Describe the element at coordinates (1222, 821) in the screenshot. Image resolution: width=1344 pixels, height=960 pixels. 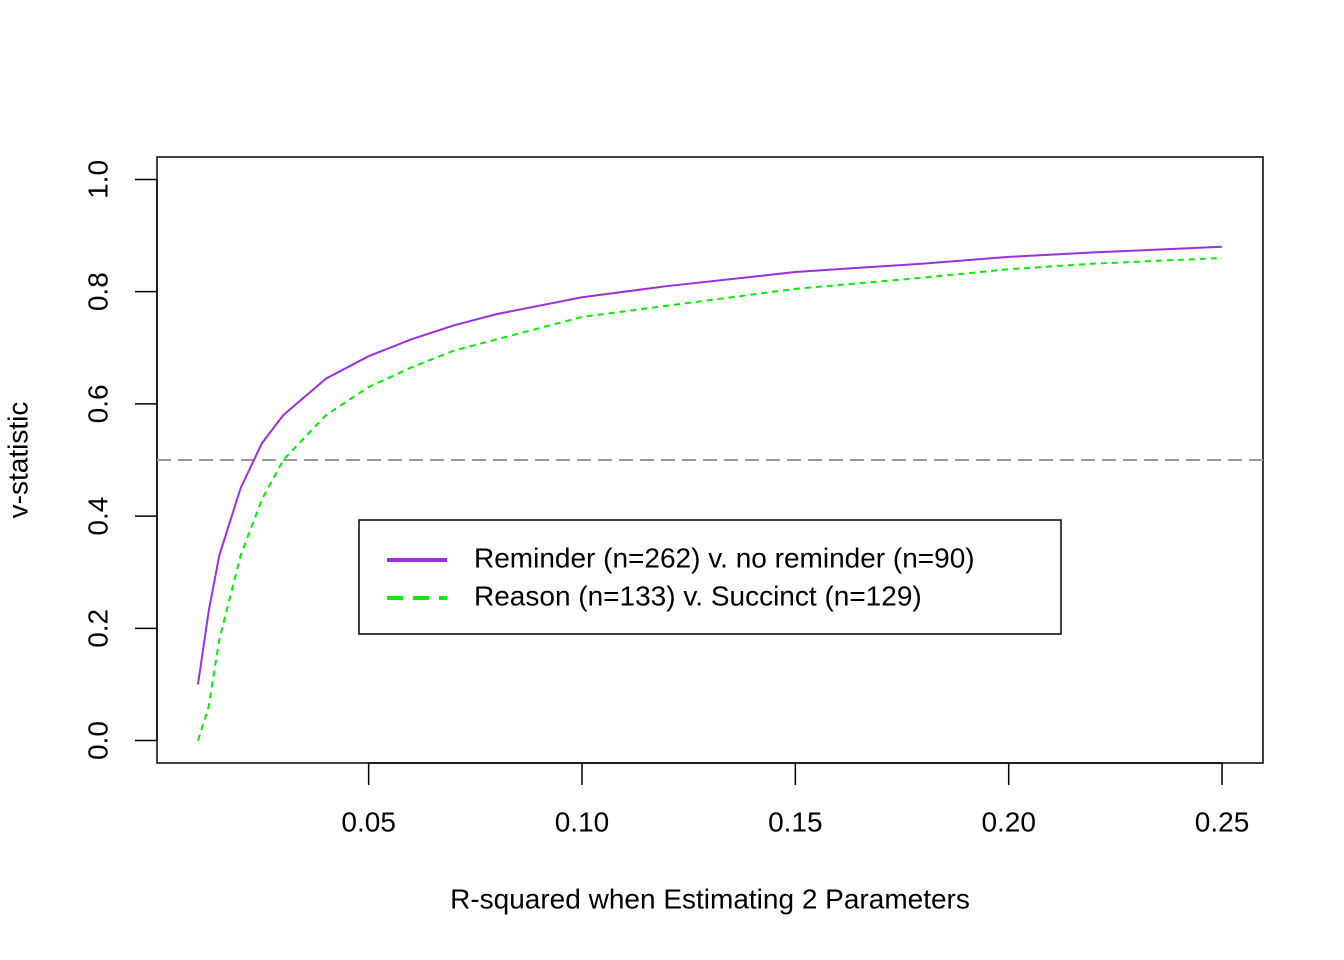
I see `x-tick-label: 0.25` at that location.